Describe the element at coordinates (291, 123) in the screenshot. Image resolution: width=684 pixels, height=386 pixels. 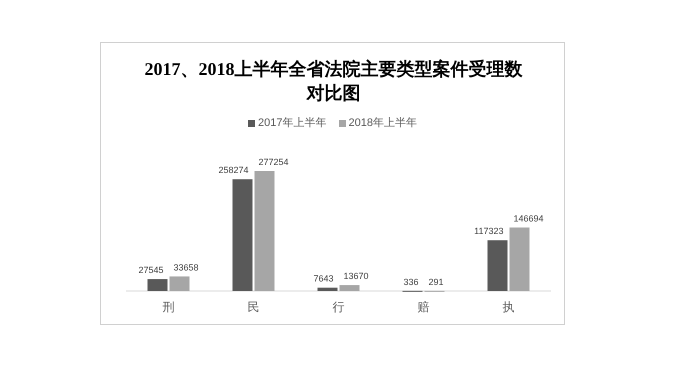
I see `legend-label: 2017年上半年` at that location.